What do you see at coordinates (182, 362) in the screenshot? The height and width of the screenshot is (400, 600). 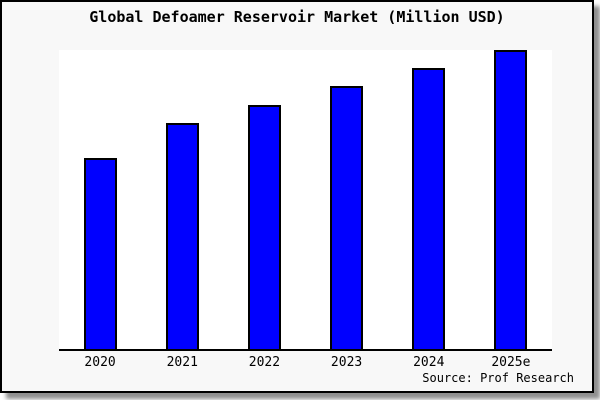 I see `x-tick-label-2021: 2021` at bounding box center [182, 362].